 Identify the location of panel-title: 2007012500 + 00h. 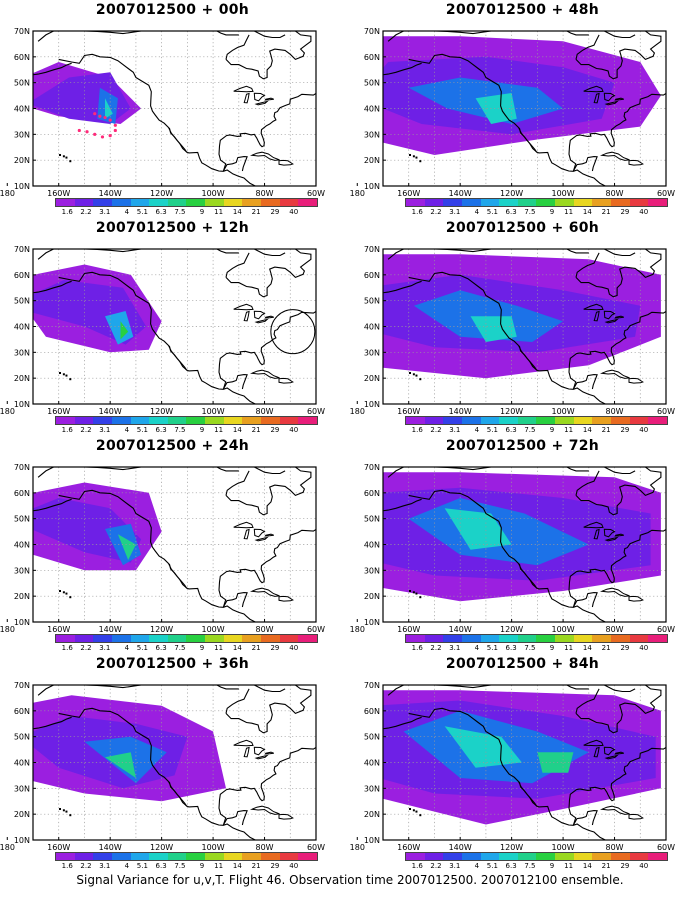
(172, 10).